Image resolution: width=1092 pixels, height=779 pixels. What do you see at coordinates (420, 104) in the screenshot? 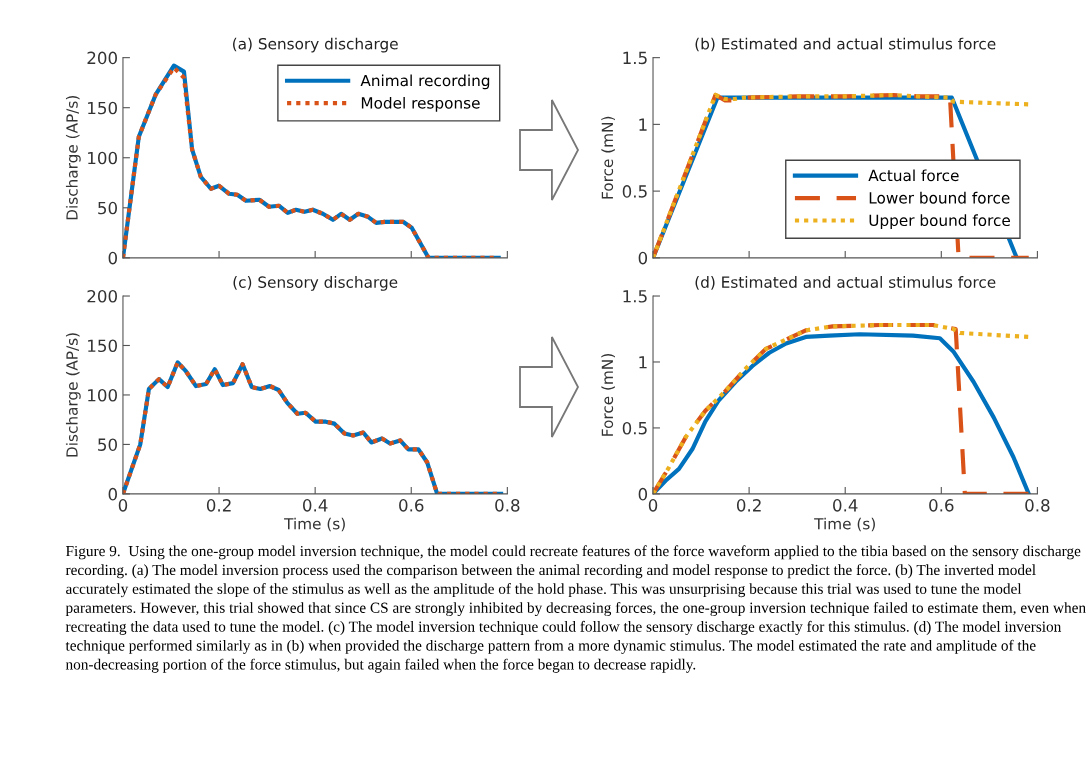
I see `legend-label: Model response` at bounding box center [420, 104].